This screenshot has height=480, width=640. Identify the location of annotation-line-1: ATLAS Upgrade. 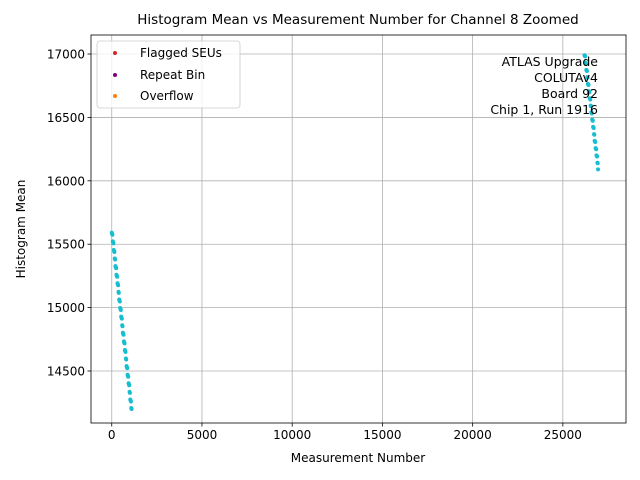
(550, 61).